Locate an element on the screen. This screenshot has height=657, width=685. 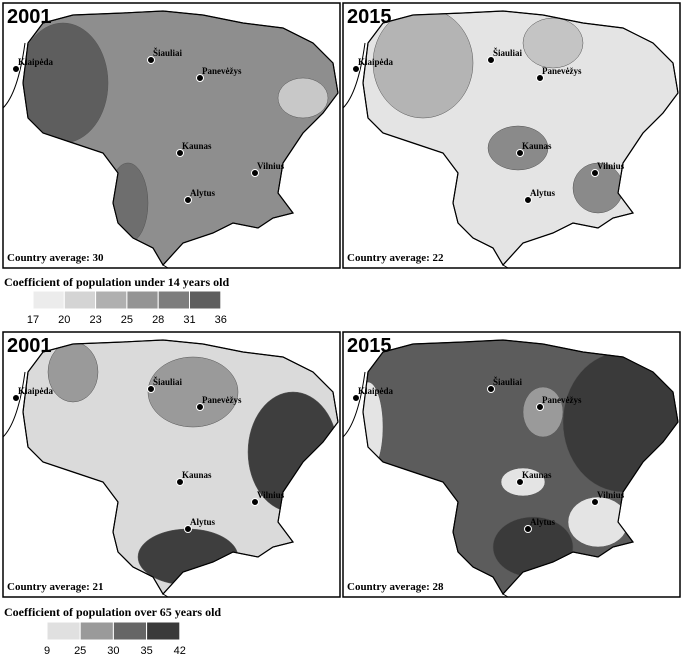
country-average: Country average: 30 is located at coordinates (55, 258).